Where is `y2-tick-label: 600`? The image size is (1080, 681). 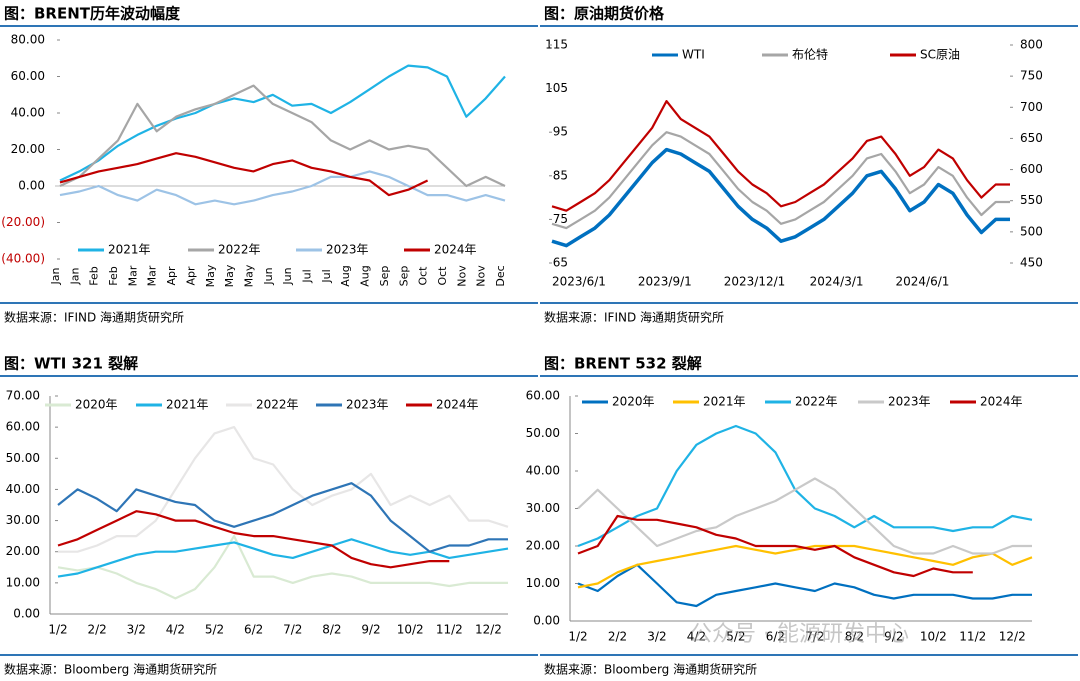
y2-tick-label: 600 is located at coordinates (1031, 169).